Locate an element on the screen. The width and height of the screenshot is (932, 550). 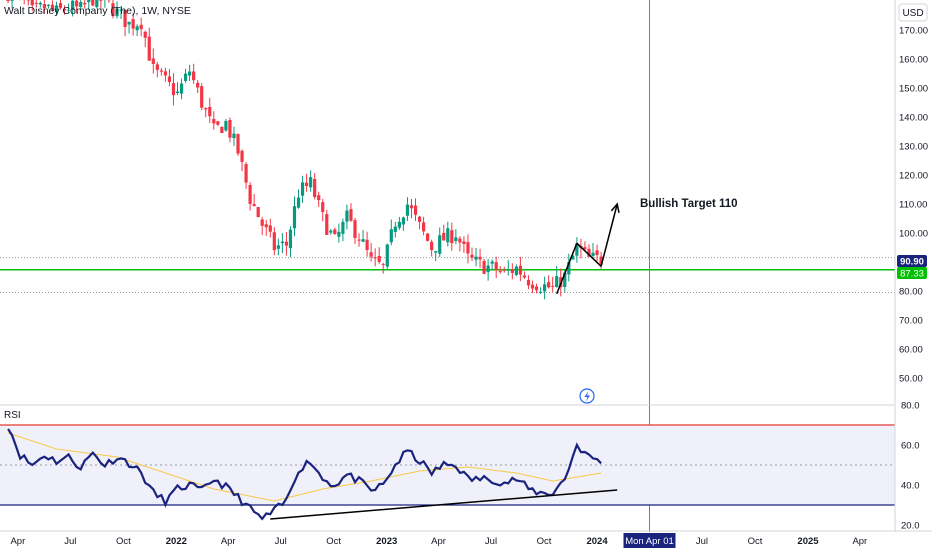
currency-box is located at coordinates (913, 12).